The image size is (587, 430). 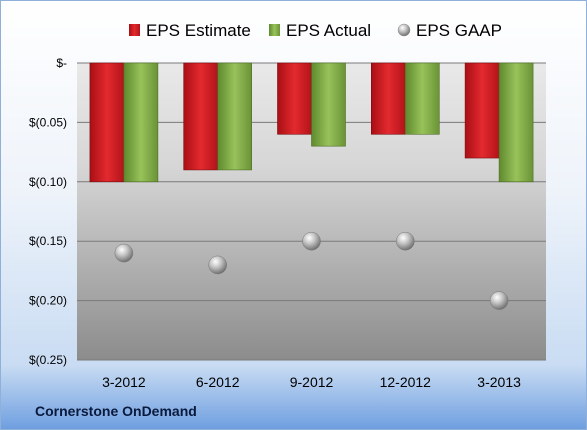 What do you see at coordinates (218, 382) in the screenshot?
I see `x-tick-label: 6-2012` at bounding box center [218, 382].